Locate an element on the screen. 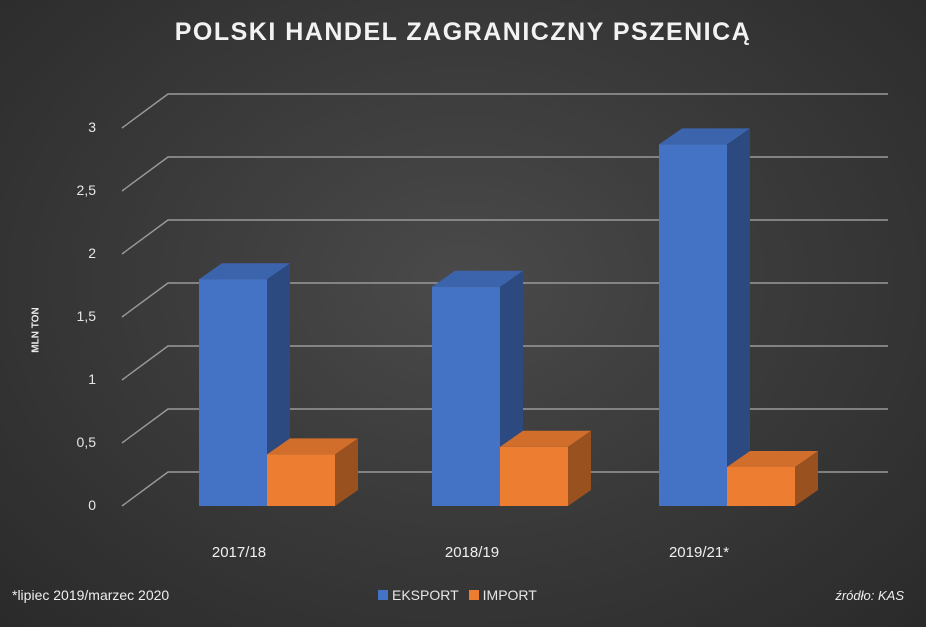  x-category-label: 2017/18 is located at coordinates (239, 552).